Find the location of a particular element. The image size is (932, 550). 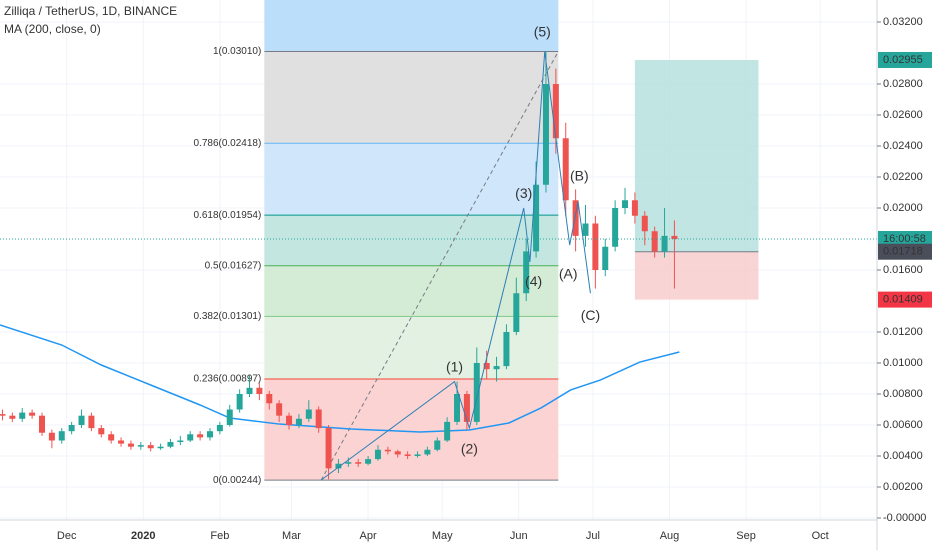

y-tick-label: 0.02000 is located at coordinates (903, 208).